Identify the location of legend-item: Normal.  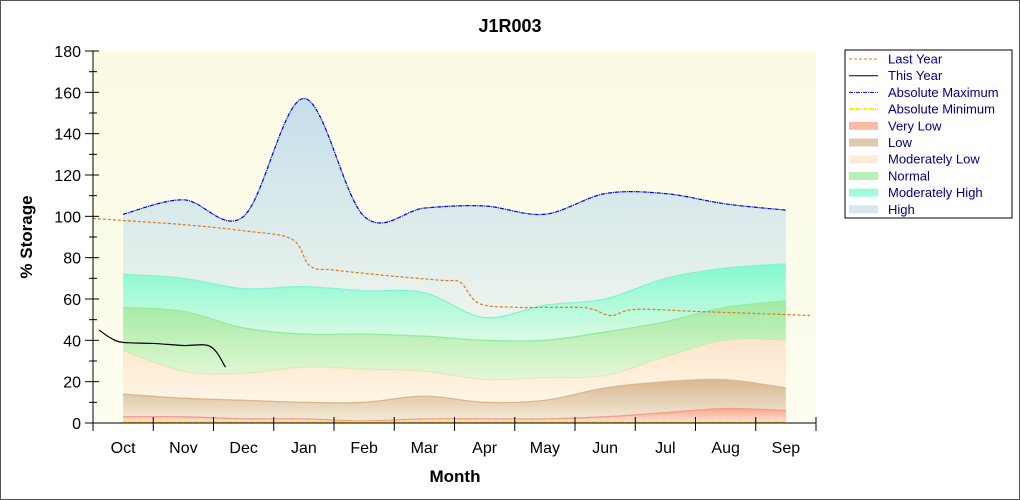
(909, 175).